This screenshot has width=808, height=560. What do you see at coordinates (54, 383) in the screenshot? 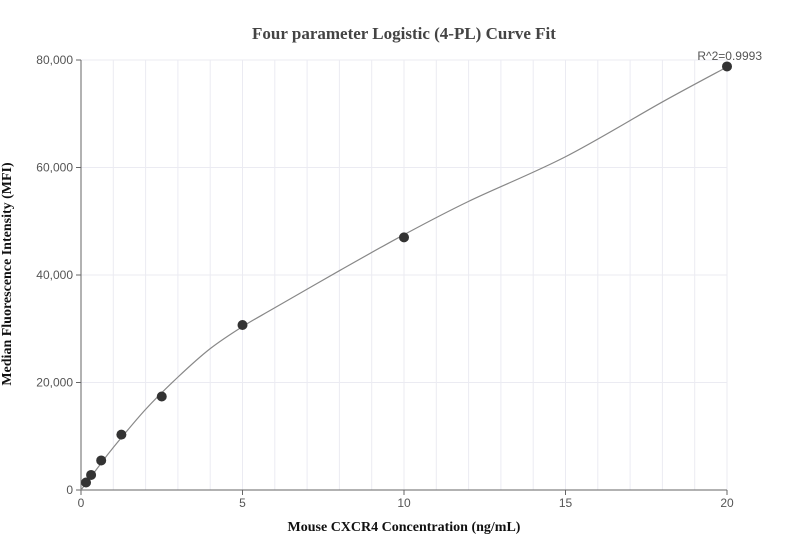
I see `y-tick-label: 20,000` at bounding box center [54, 383].